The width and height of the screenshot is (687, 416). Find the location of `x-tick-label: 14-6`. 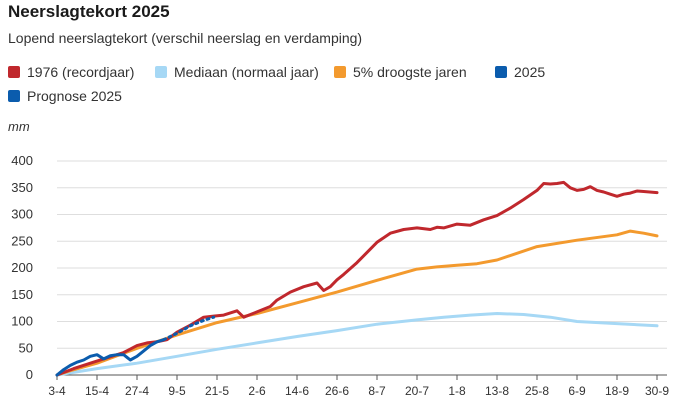

x-tick-label: 14-6 is located at coordinates (297, 391).